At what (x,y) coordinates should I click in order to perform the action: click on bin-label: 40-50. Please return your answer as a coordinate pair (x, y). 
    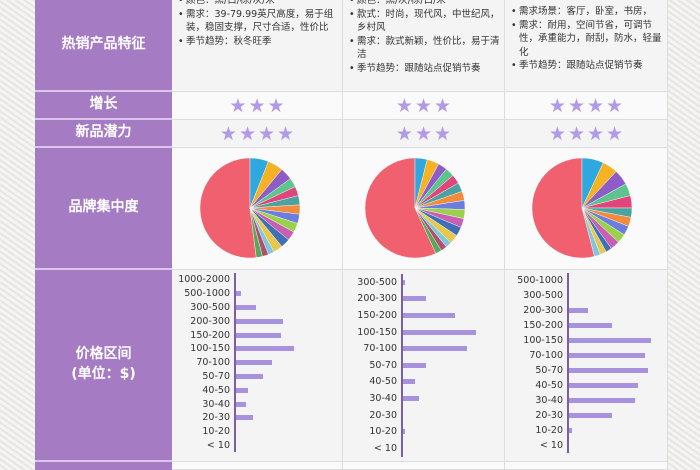
    Looking at the image, I should click on (216, 390).